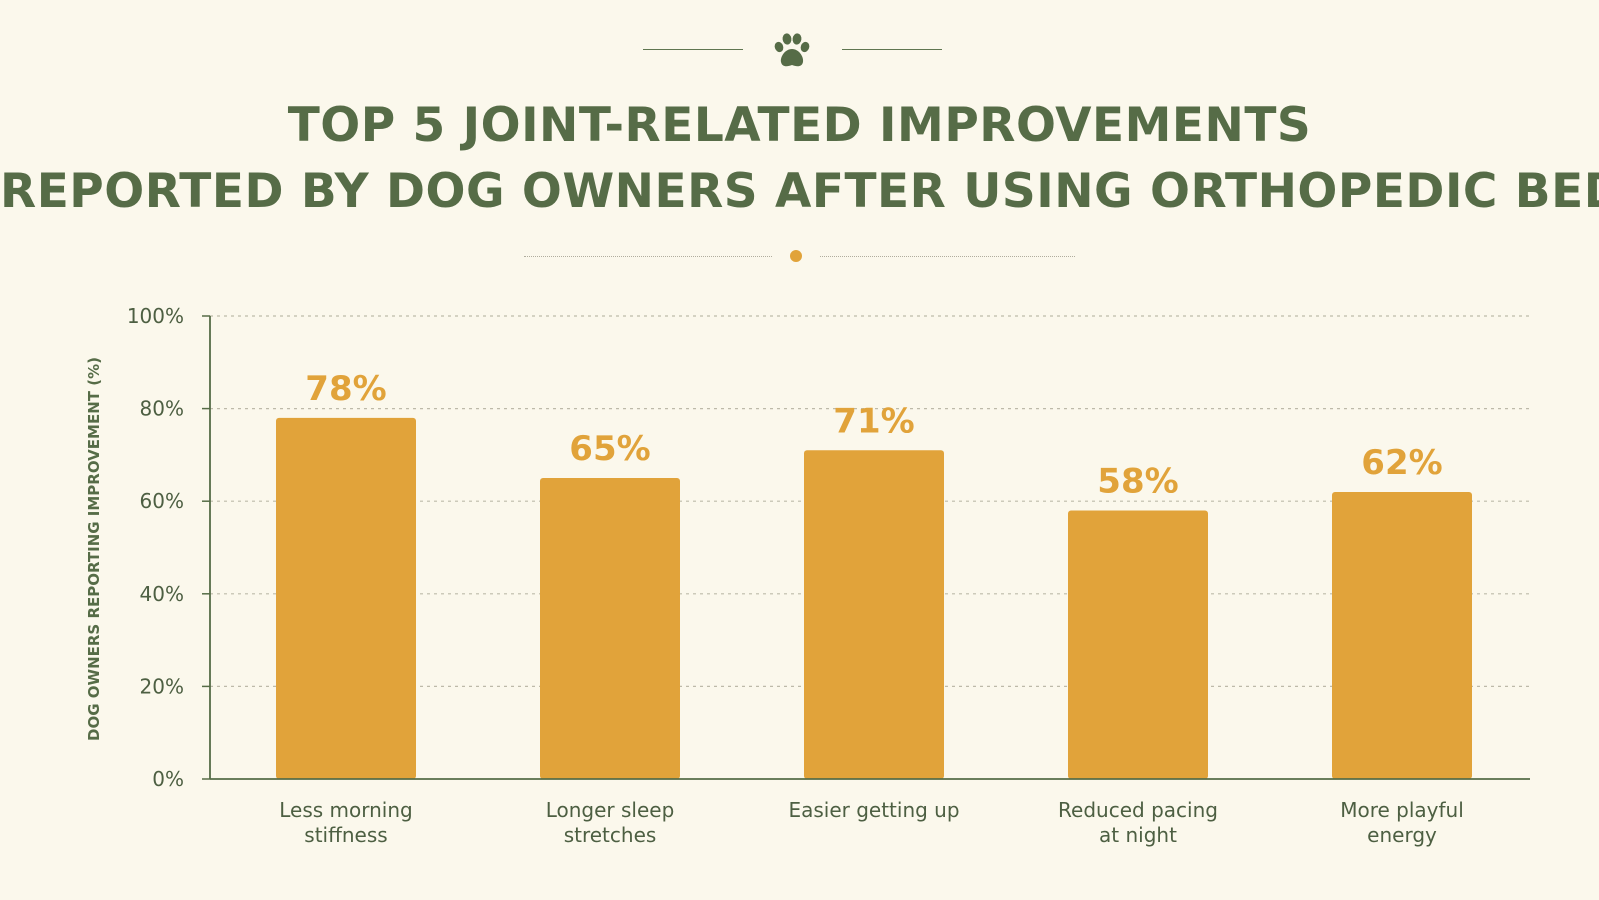  Describe the element at coordinates (346, 835) in the screenshot. I see `x-category-label-line-2: stiffness` at that location.